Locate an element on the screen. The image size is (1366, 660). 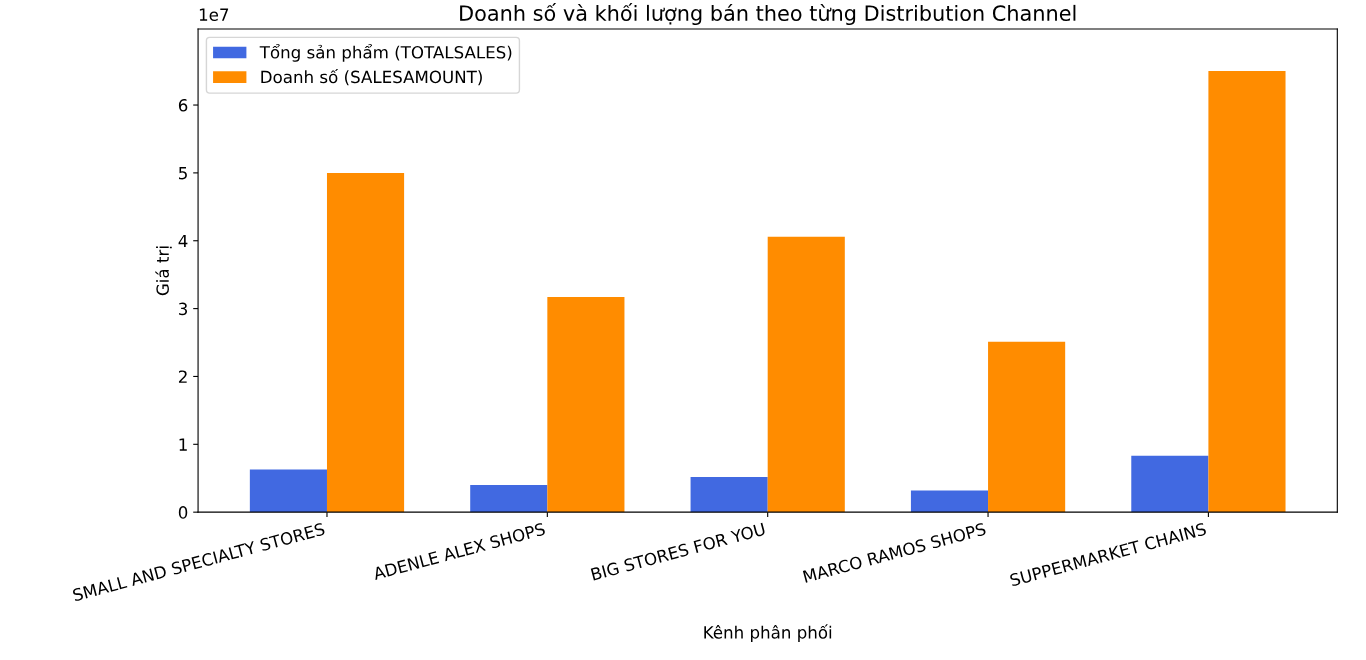
y-axis-title: Giá trị is located at coordinates (163, 271).